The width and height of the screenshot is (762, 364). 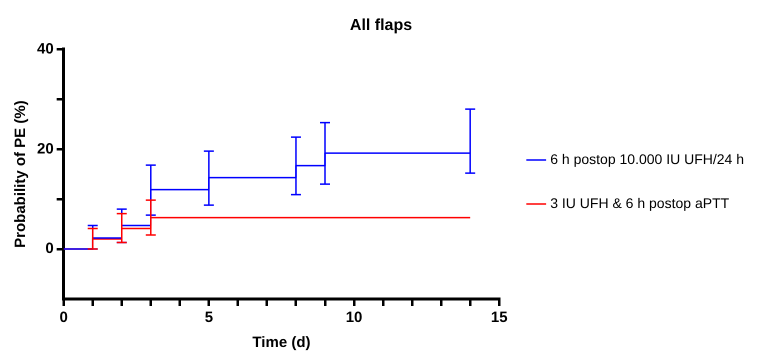 I want to click on x-tick-label: 10, so click(x=354, y=317).